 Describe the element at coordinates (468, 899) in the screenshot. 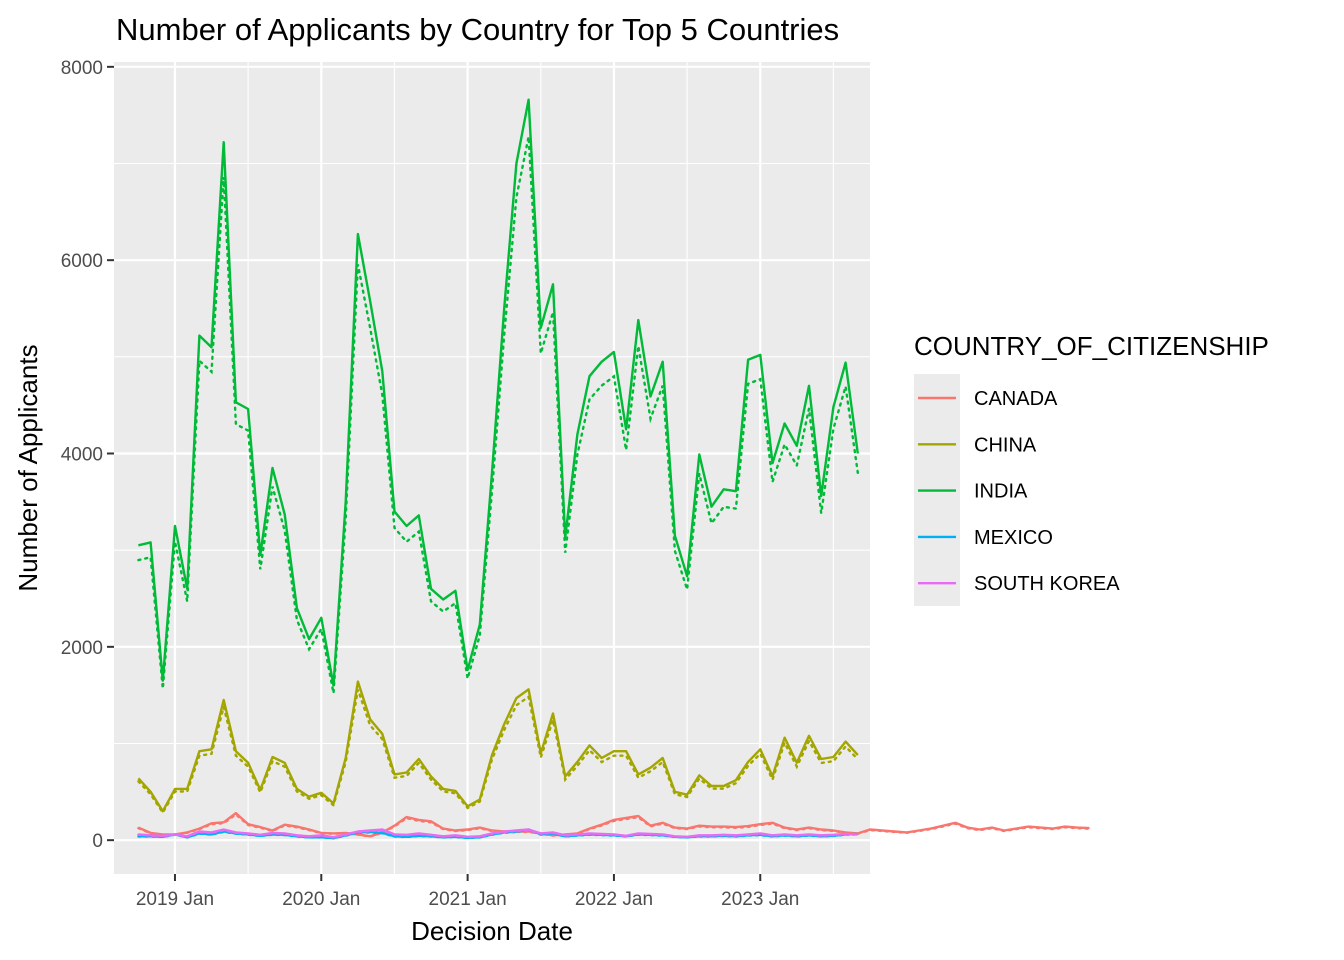

I see `x-tick-label: 2021 Jan` at that location.